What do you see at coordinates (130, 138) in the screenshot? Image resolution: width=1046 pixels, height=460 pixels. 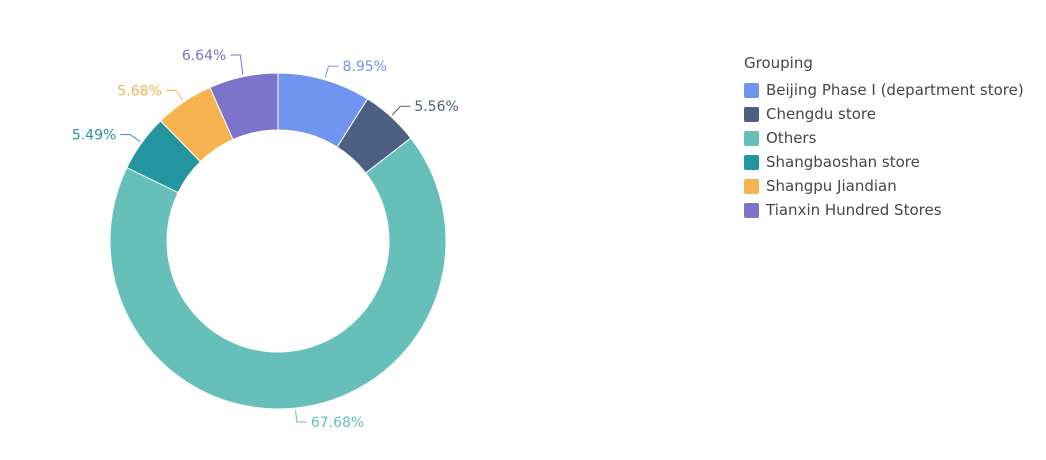 I see `leader-line-shangbaoshan-store` at bounding box center [130, 138].